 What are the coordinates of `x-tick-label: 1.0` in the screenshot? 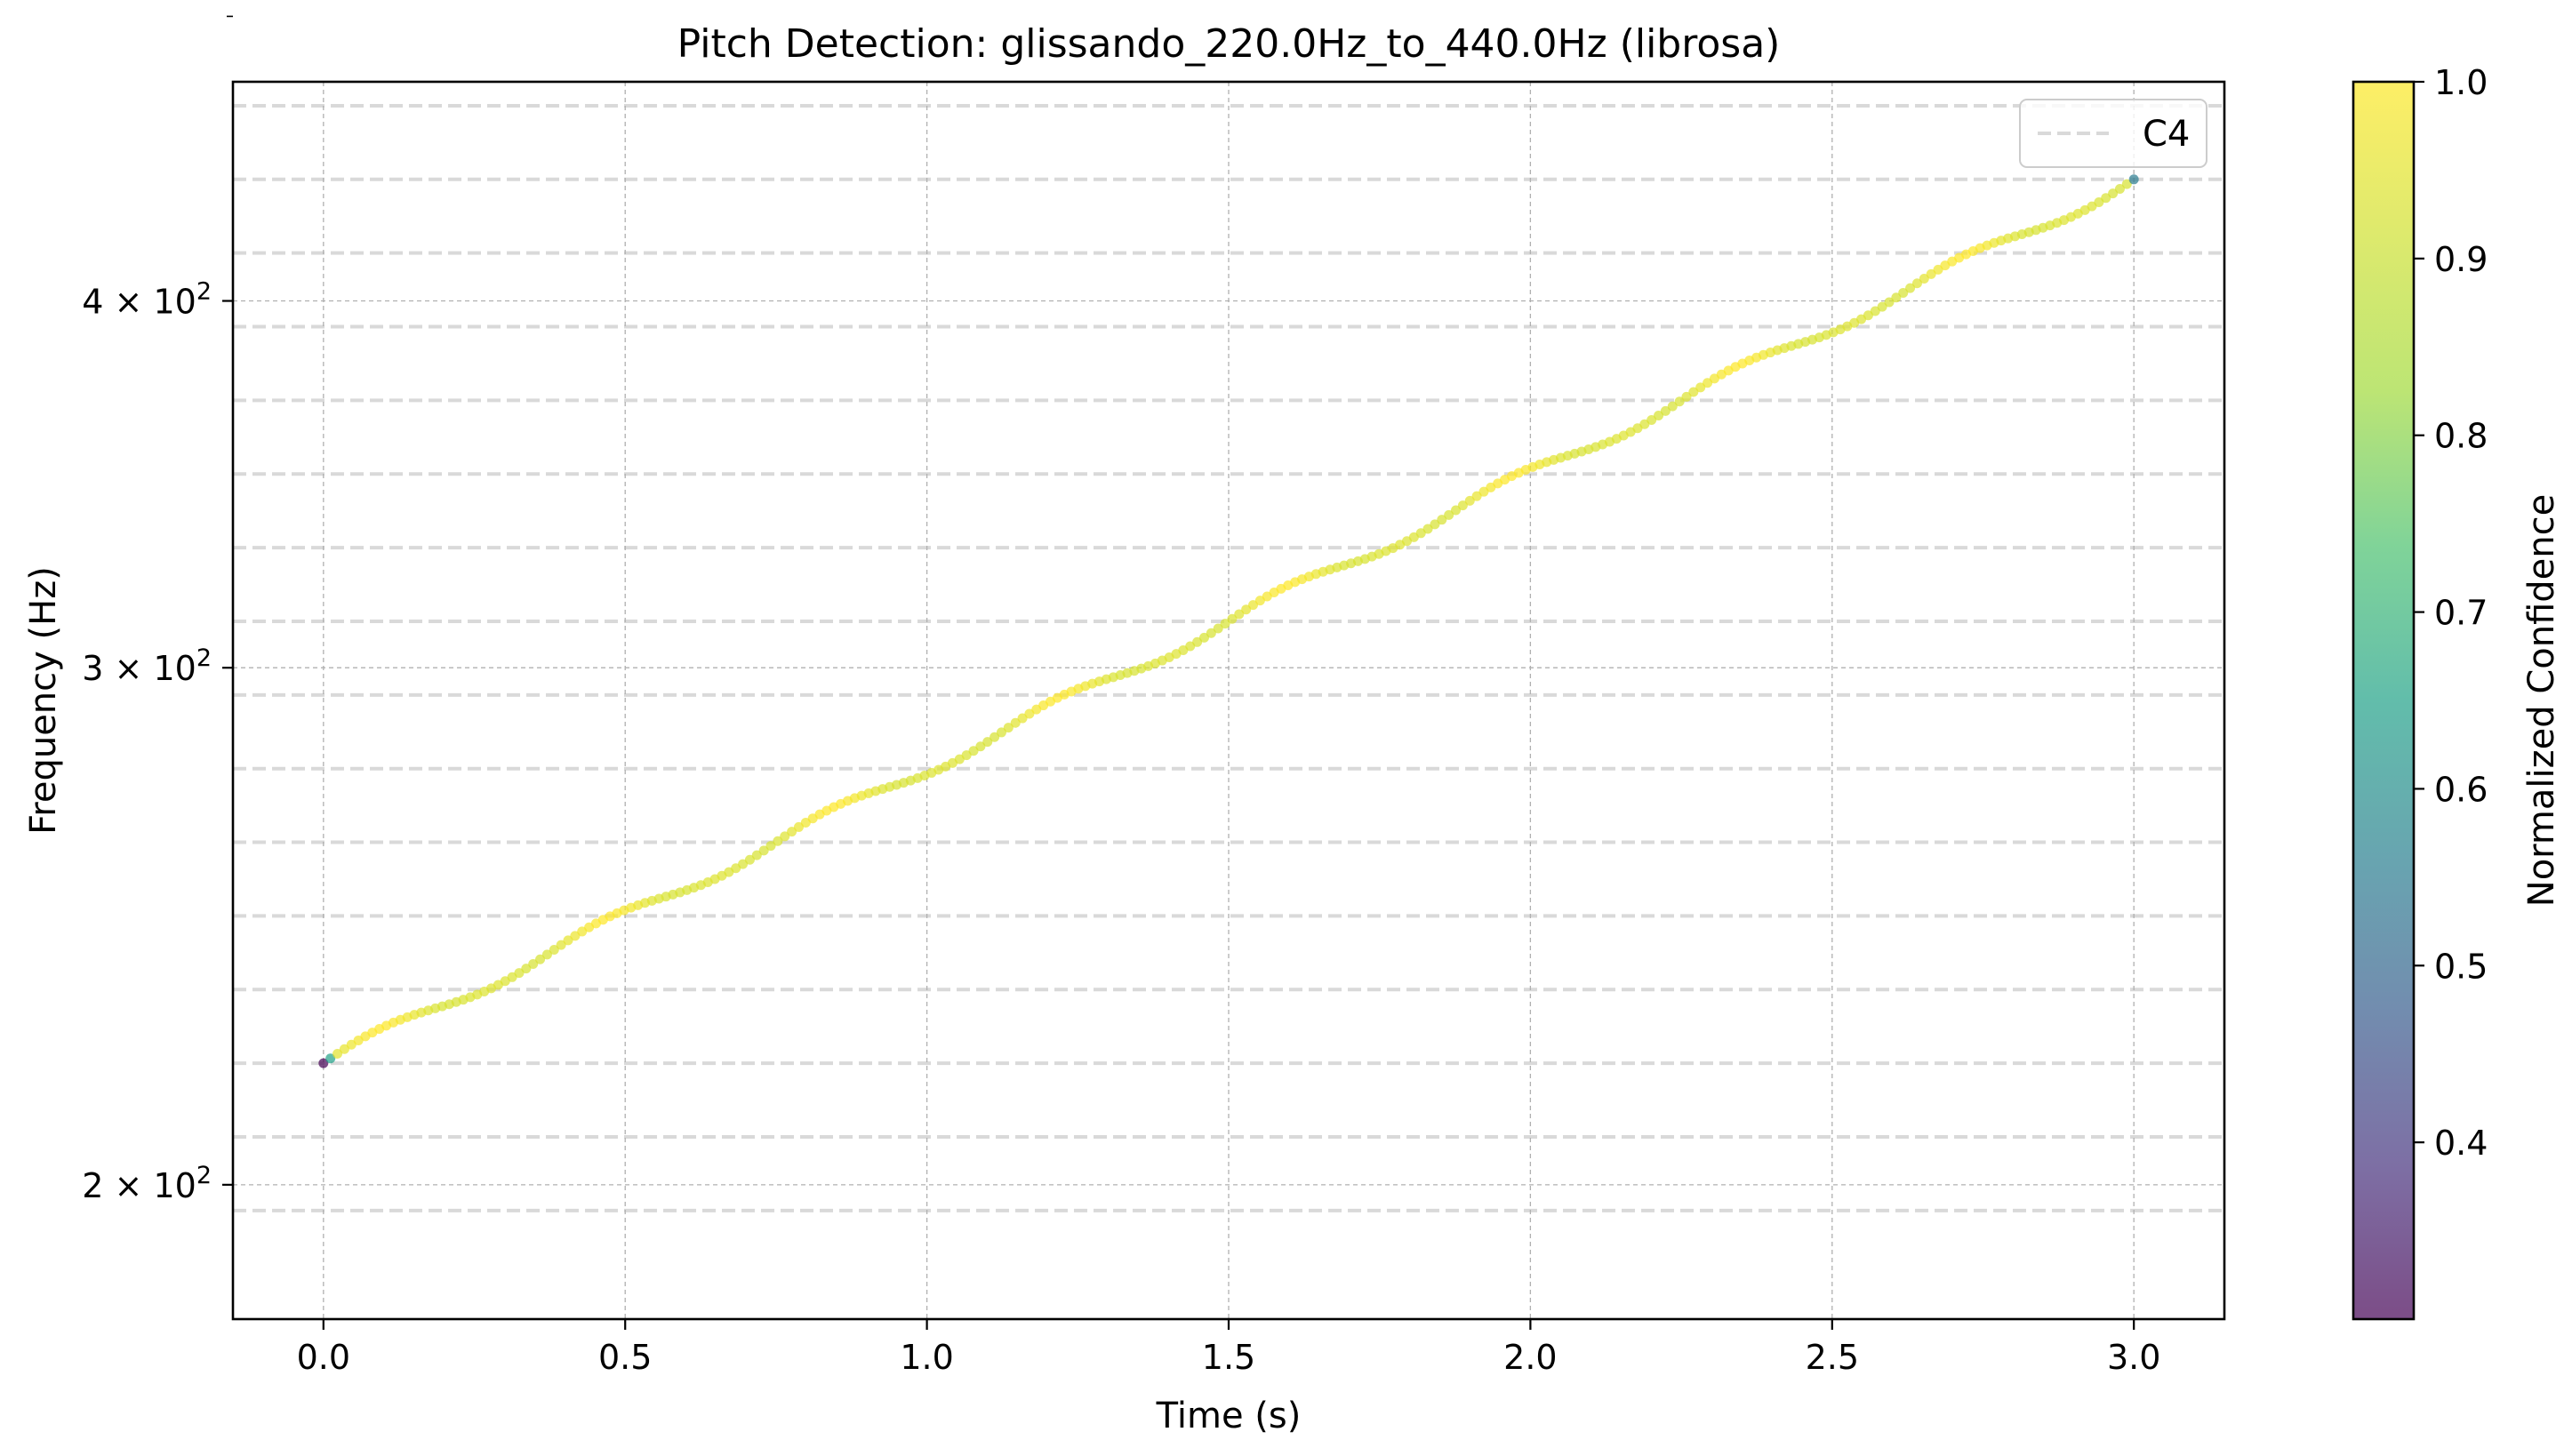 It's located at (926, 1357).